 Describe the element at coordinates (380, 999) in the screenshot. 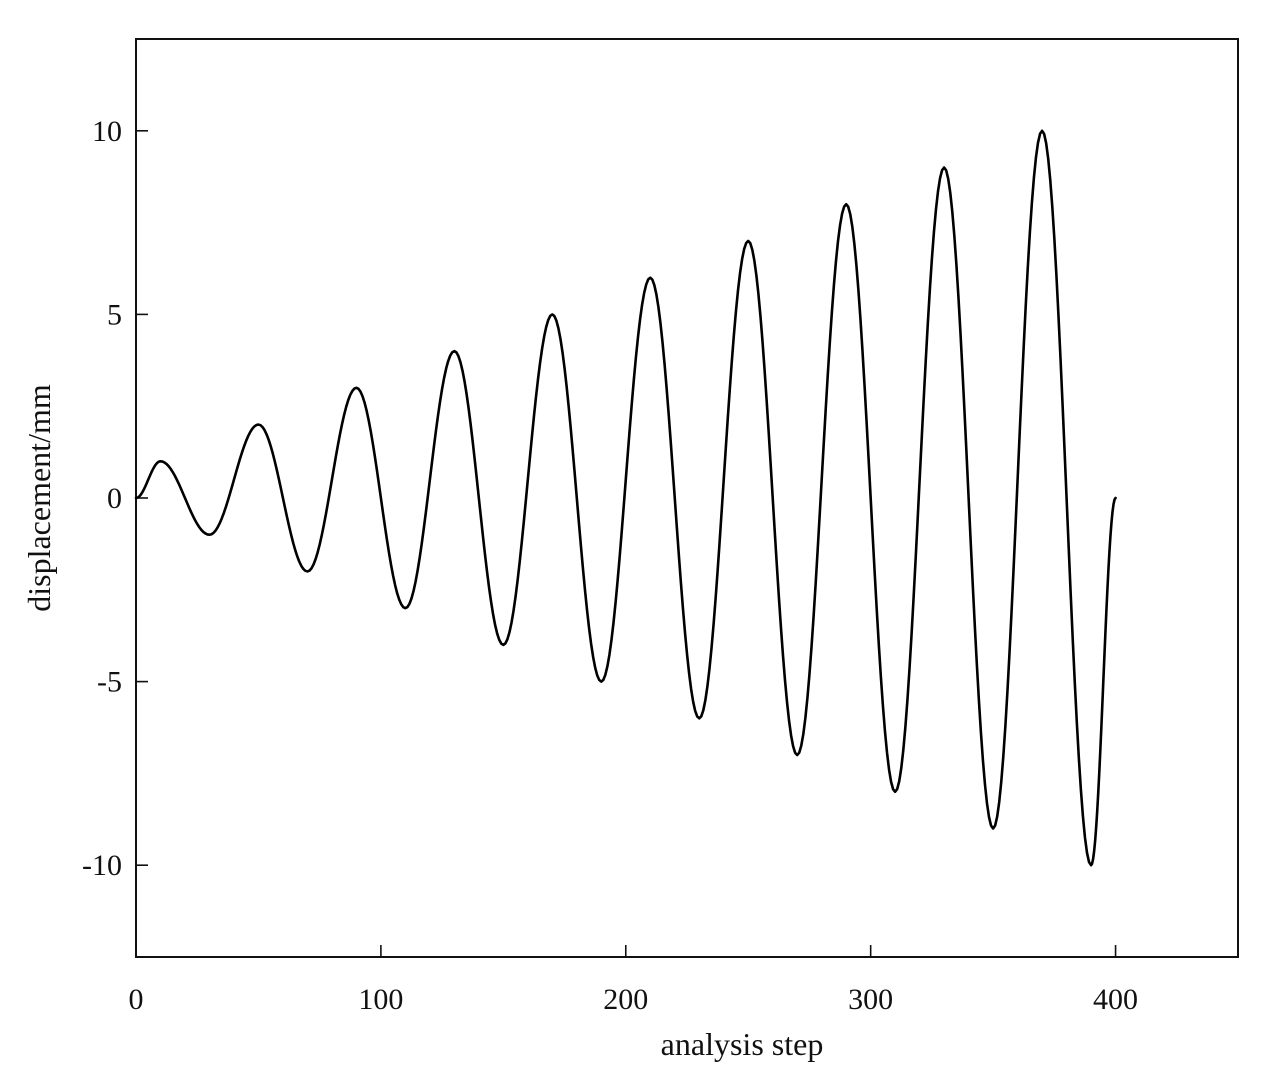

I see `x-tick-label: 100` at that location.